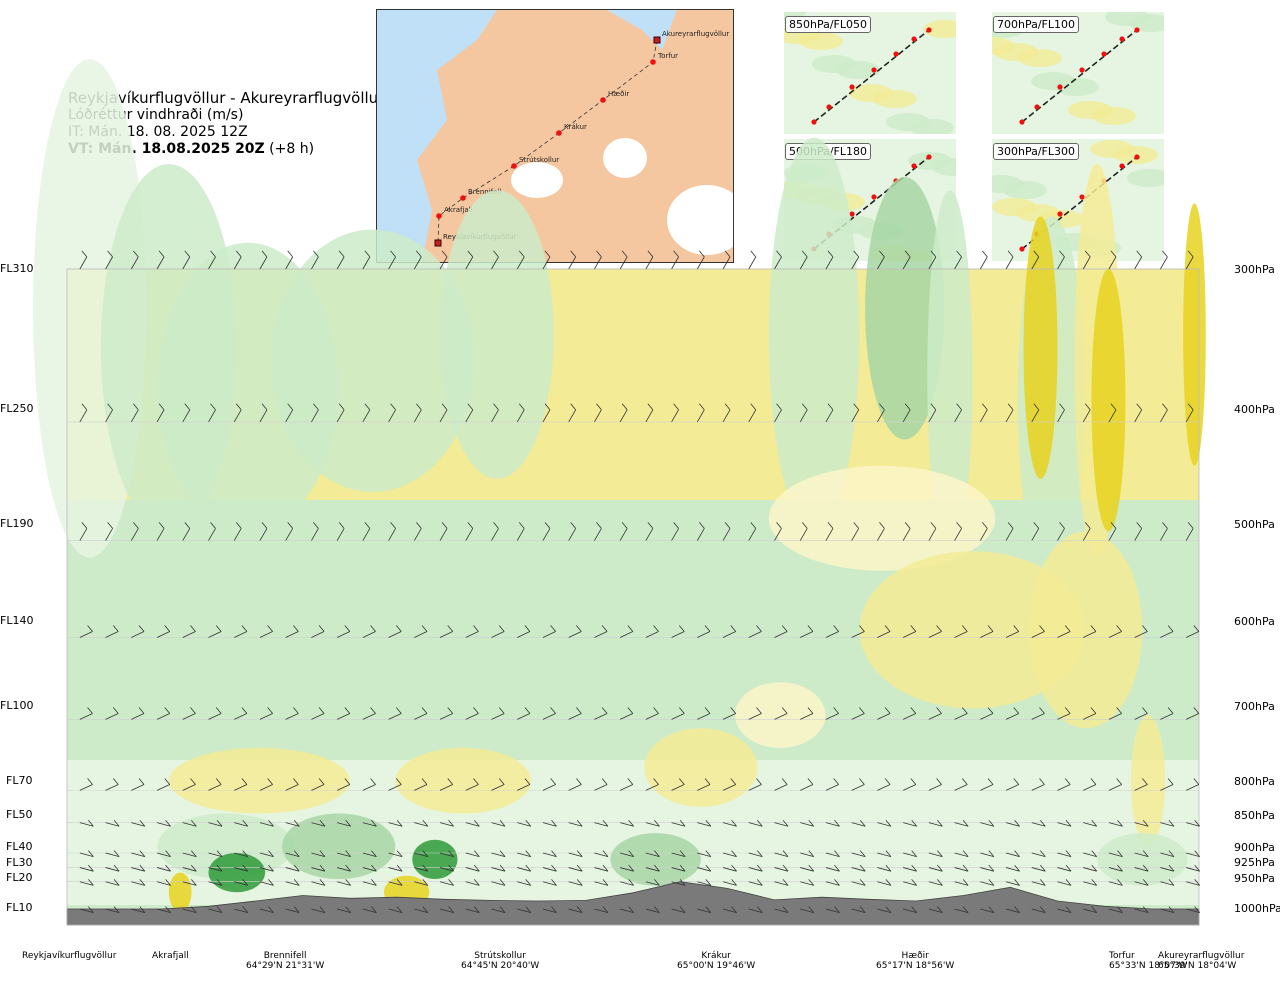 Image resolution: width=1280 pixels, height=981 pixels. I want to click on field-contour, so click(576, 649).